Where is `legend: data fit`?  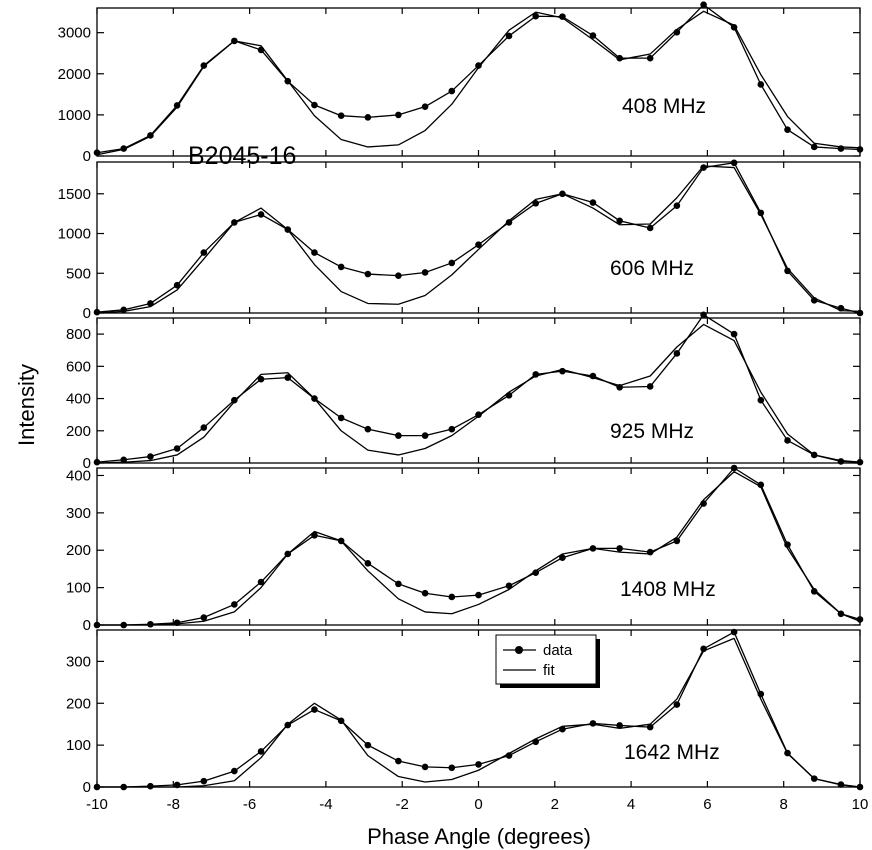
legend: data fit is located at coordinates (547, 661).